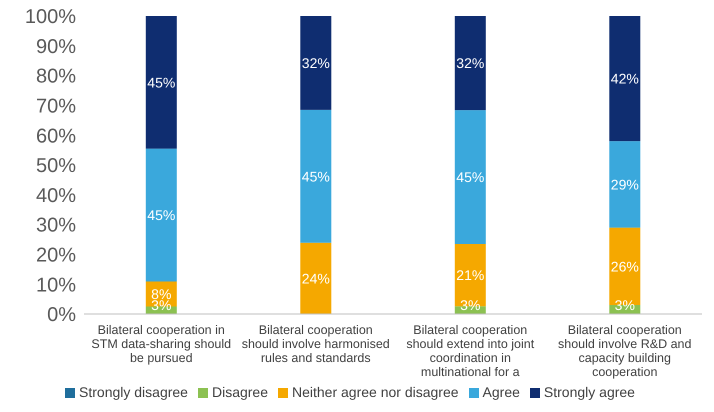  I want to click on y-tick-label: 100%, so click(50, 17).